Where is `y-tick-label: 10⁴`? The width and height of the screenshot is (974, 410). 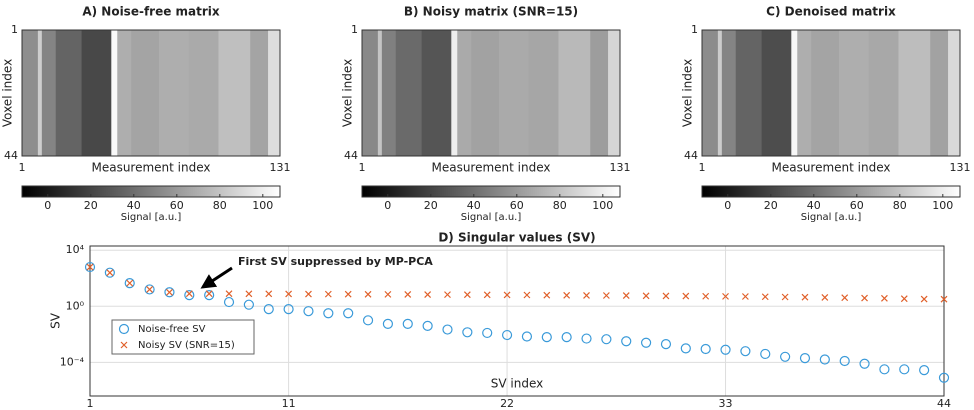 y-tick-label: 10⁴ is located at coordinates (75, 249).